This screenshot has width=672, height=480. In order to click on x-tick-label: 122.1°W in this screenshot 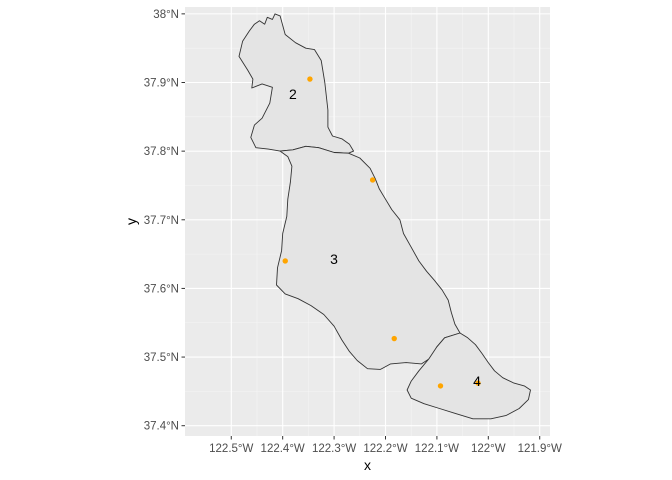, I will do `click(437, 449)`.